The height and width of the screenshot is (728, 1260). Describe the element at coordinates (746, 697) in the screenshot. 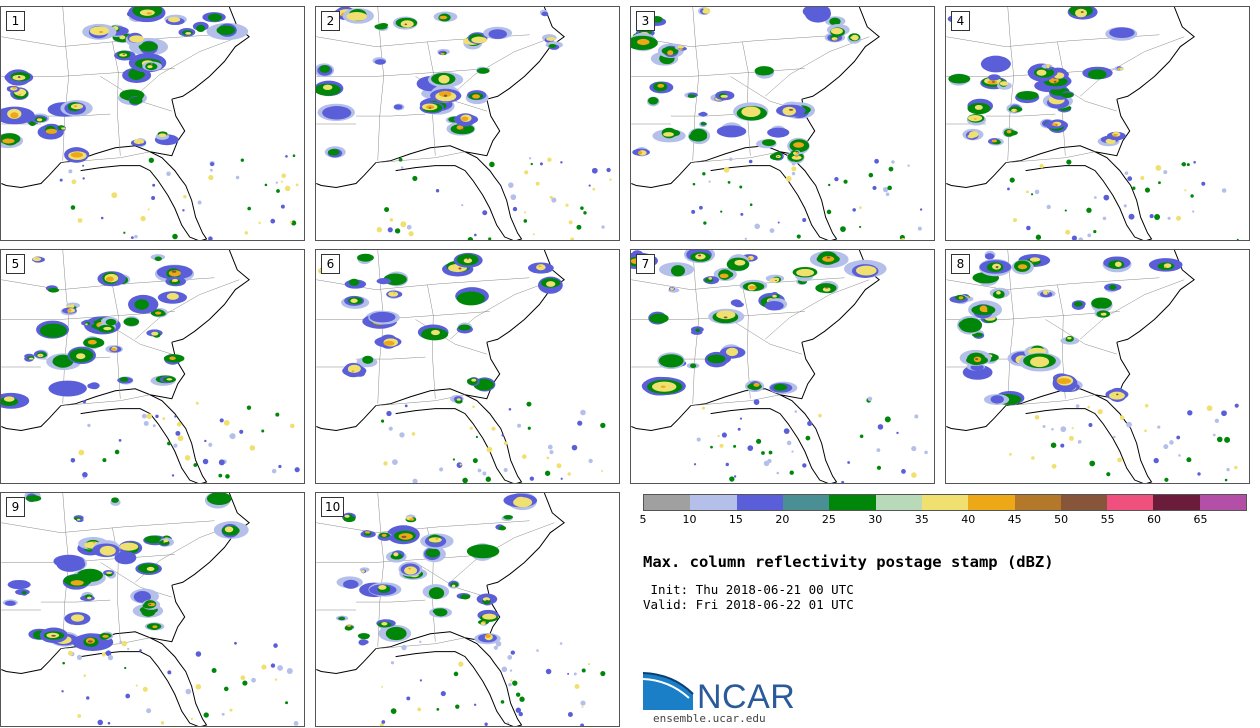

I see `ncar-logo-text: NCAR` at that location.